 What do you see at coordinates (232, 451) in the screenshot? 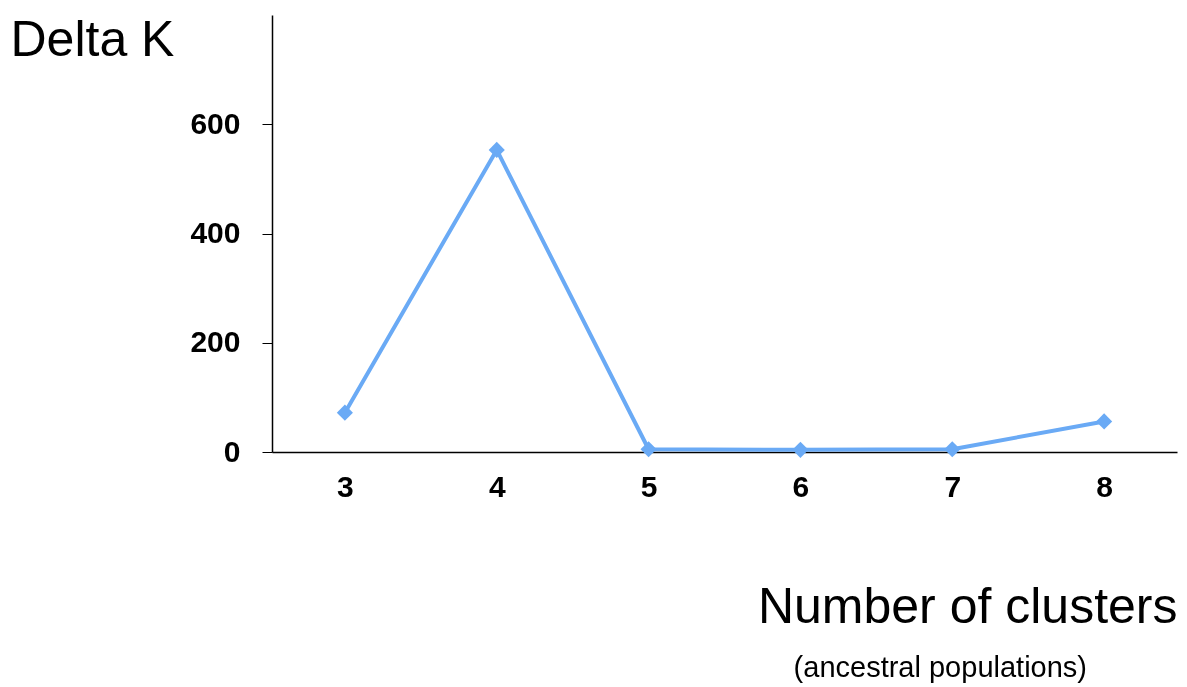
I see `y-tick-label: 0` at bounding box center [232, 451].